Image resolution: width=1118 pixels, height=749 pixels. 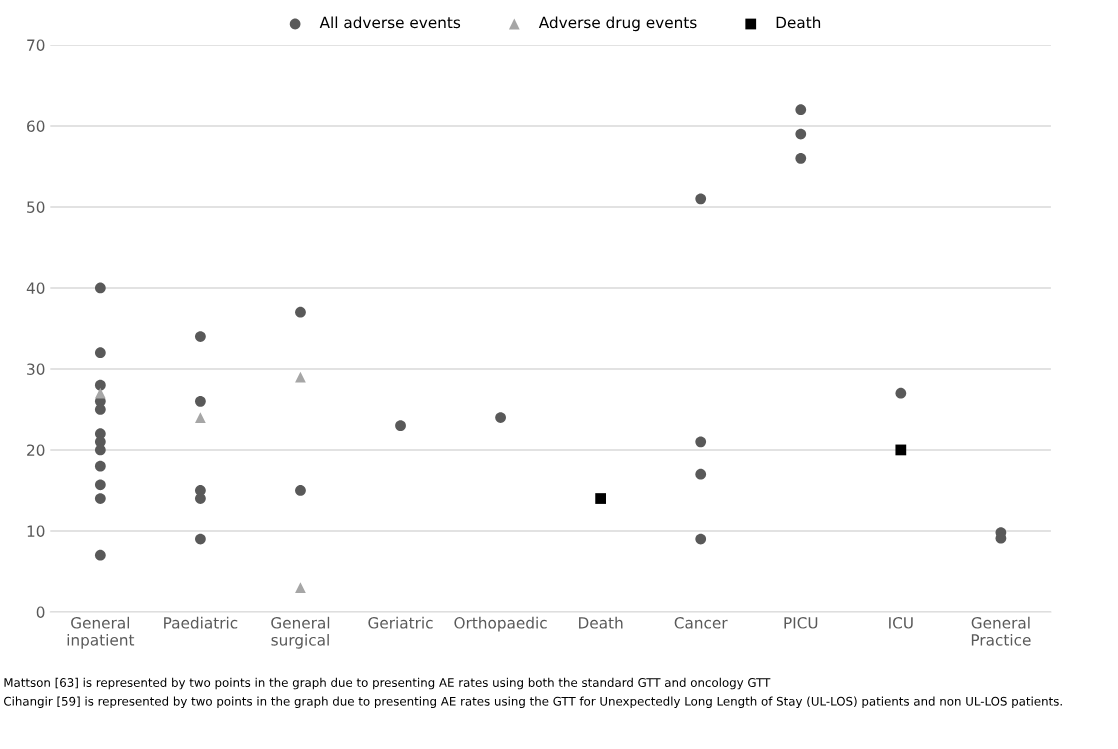 I want to click on x-tick-label: Geriatric, so click(x=400, y=622).